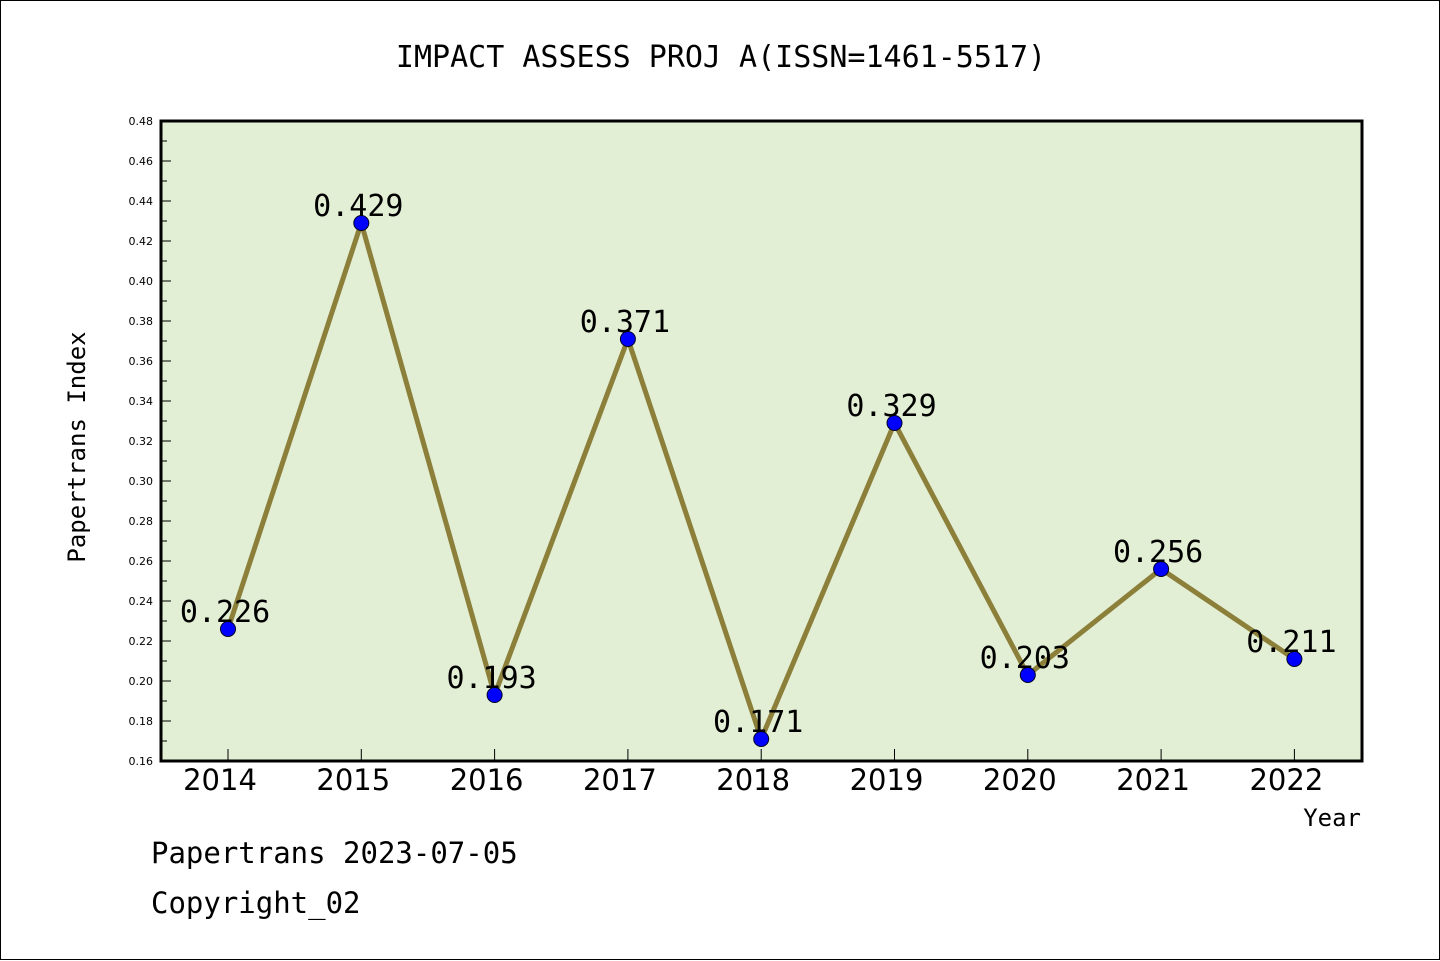 Image resolution: width=1440 pixels, height=961 pixels. I want to click on y-tick-label: 0.38, so click(141, 321).